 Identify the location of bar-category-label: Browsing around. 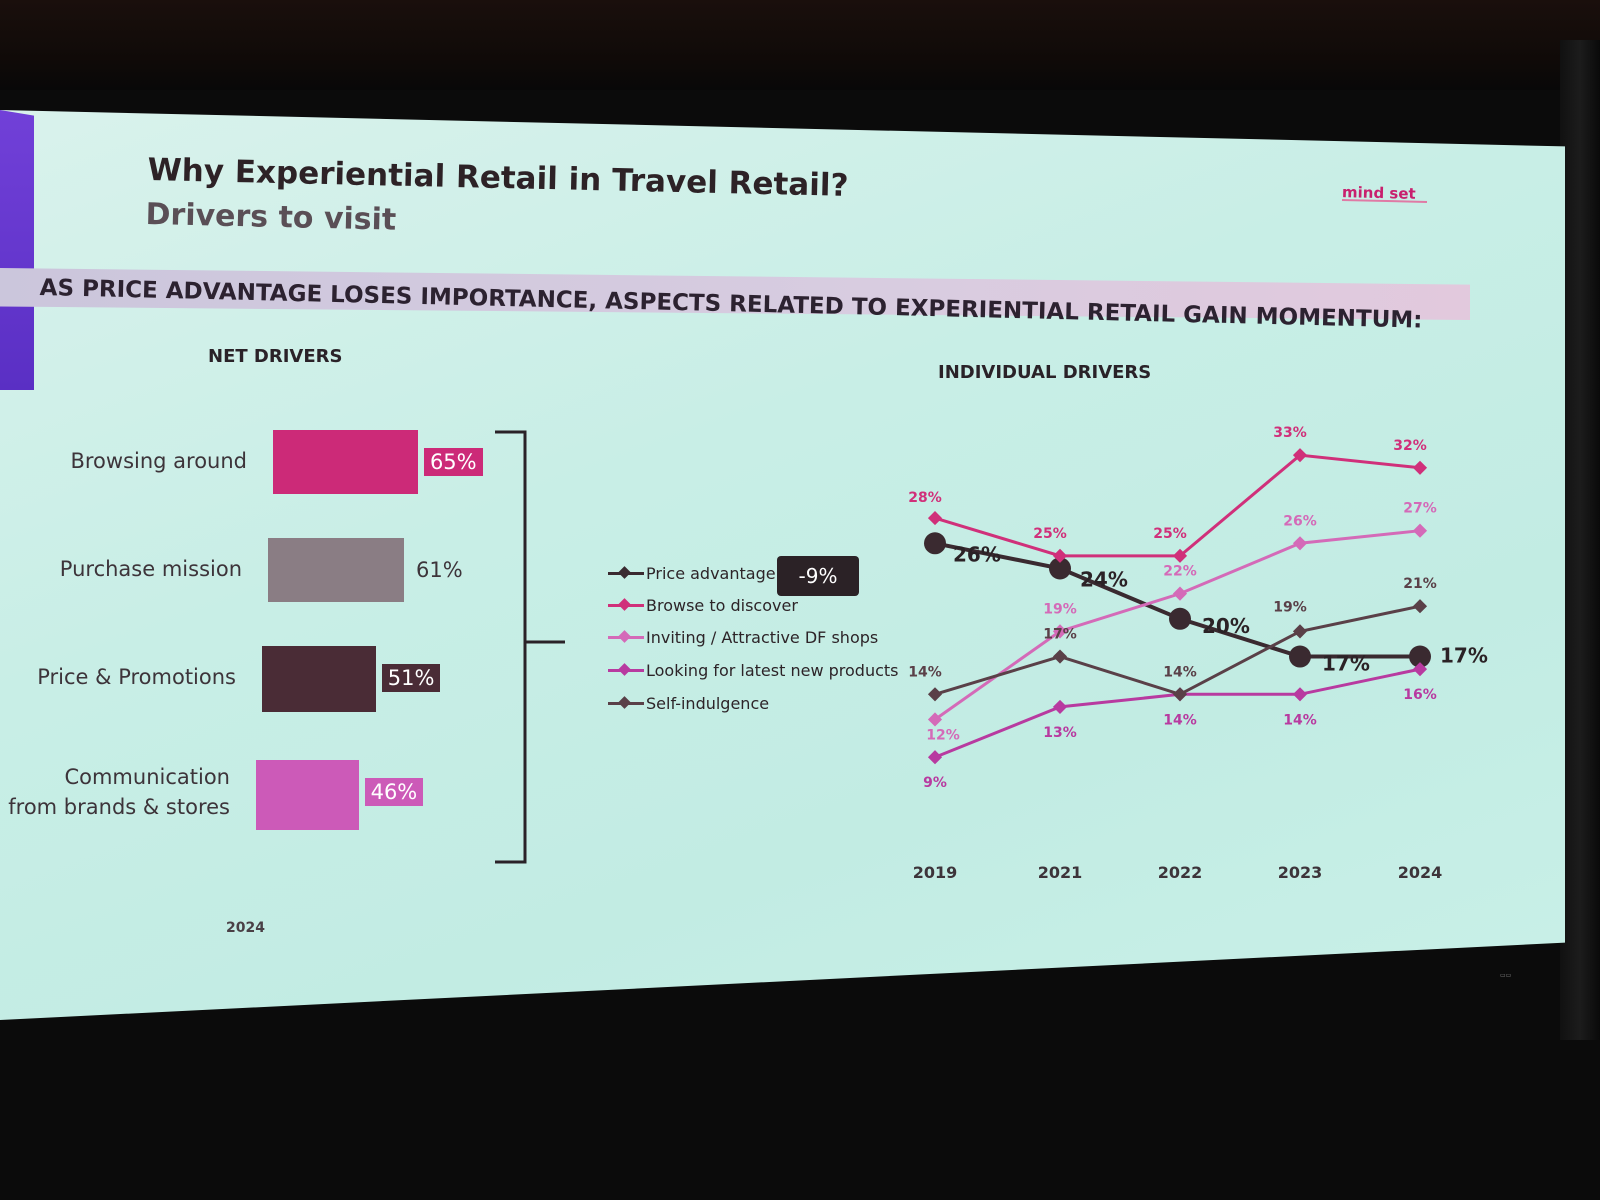
(158, 461).